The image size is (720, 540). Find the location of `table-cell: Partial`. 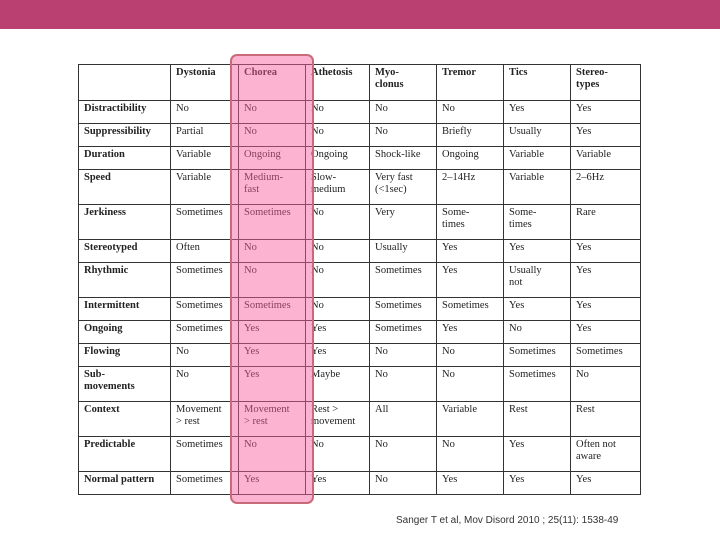

table-cell: Partial is located at coordinates (204, 135).